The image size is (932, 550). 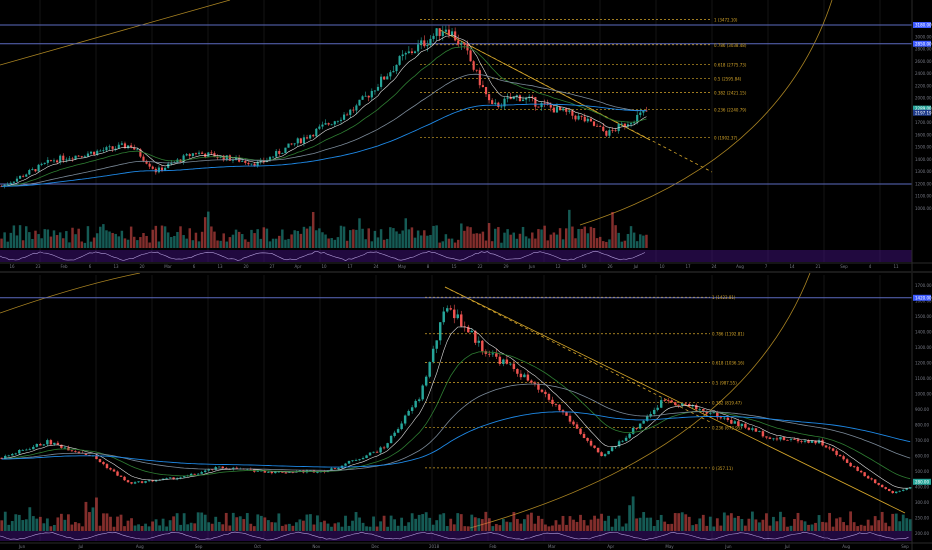 What do you see at coordinates (688, 266) in the screenshot?
I see `time-axis-label: 17` at bounding box center [688, 266].